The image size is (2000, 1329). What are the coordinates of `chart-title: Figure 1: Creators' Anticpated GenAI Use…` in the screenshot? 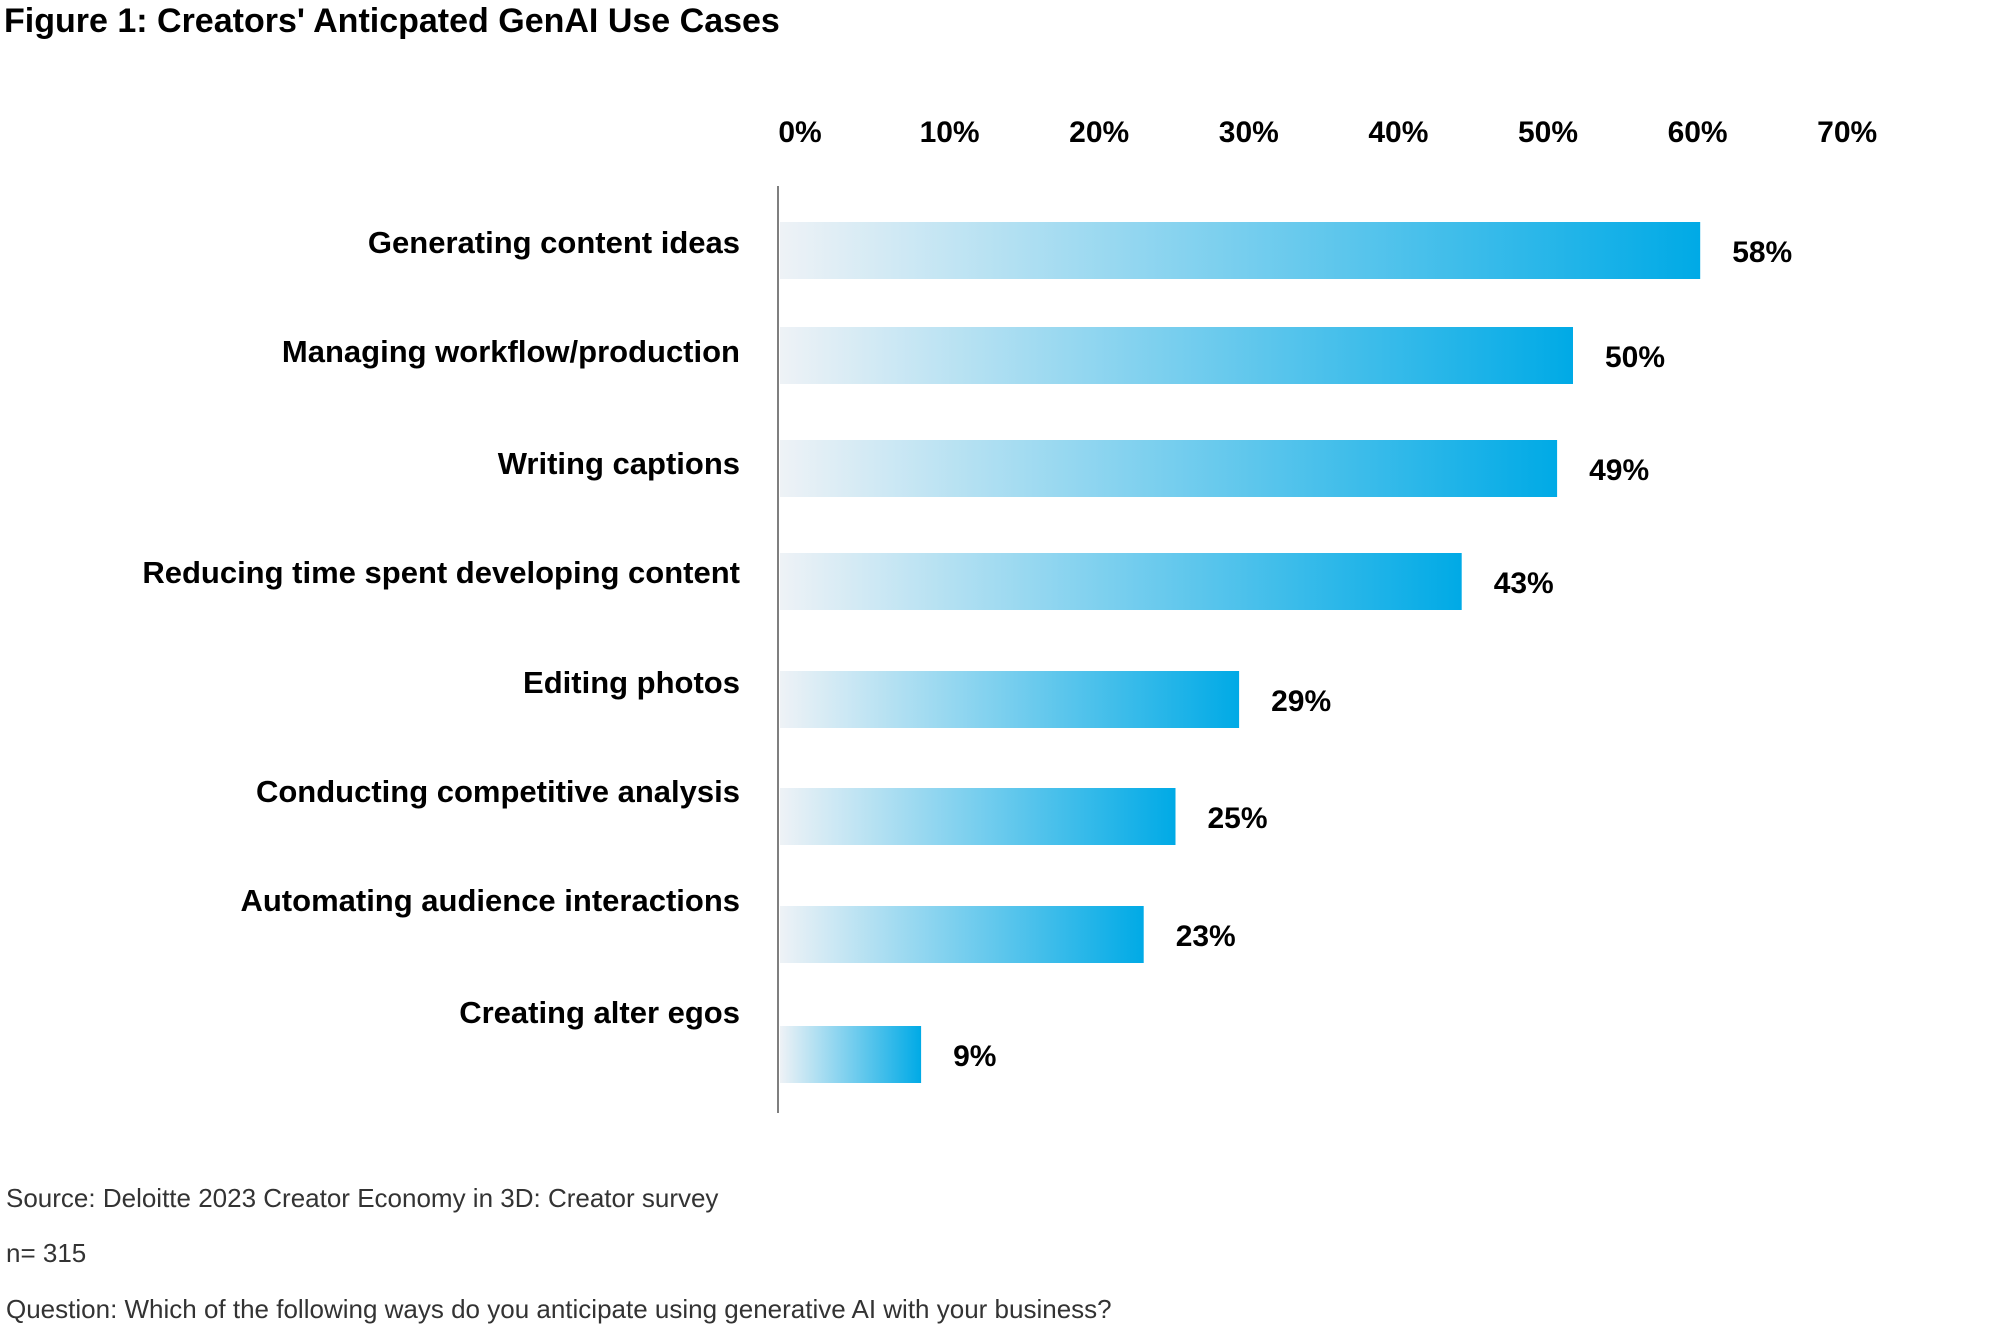 It's located at (392, 21).